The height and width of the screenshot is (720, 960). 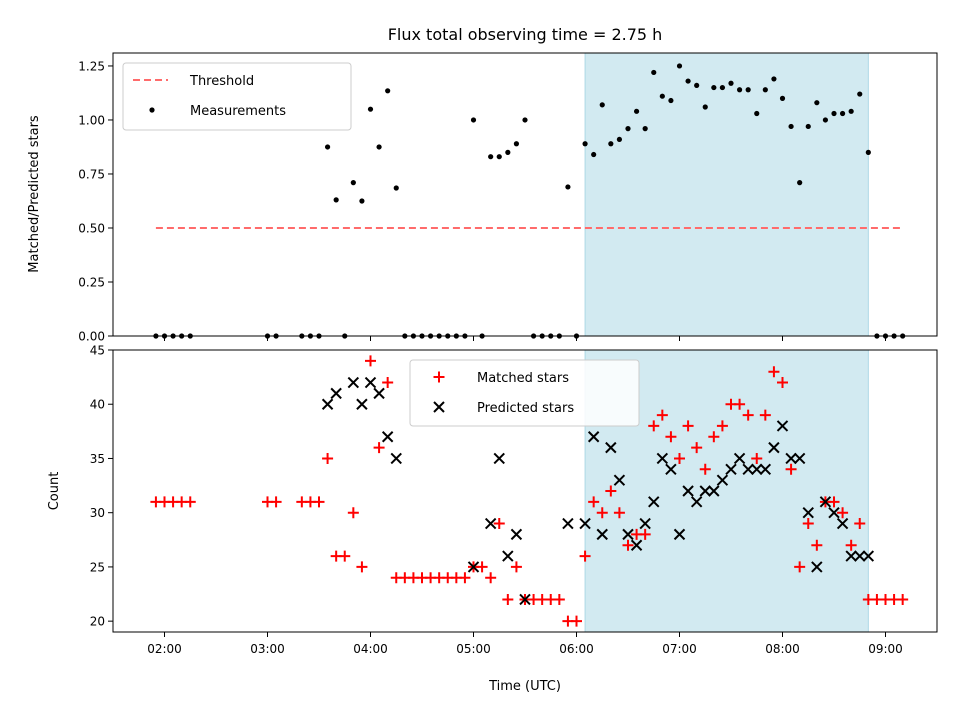 I want to click on x-axis-label: Time (UTC), so click(x=524, y=686).